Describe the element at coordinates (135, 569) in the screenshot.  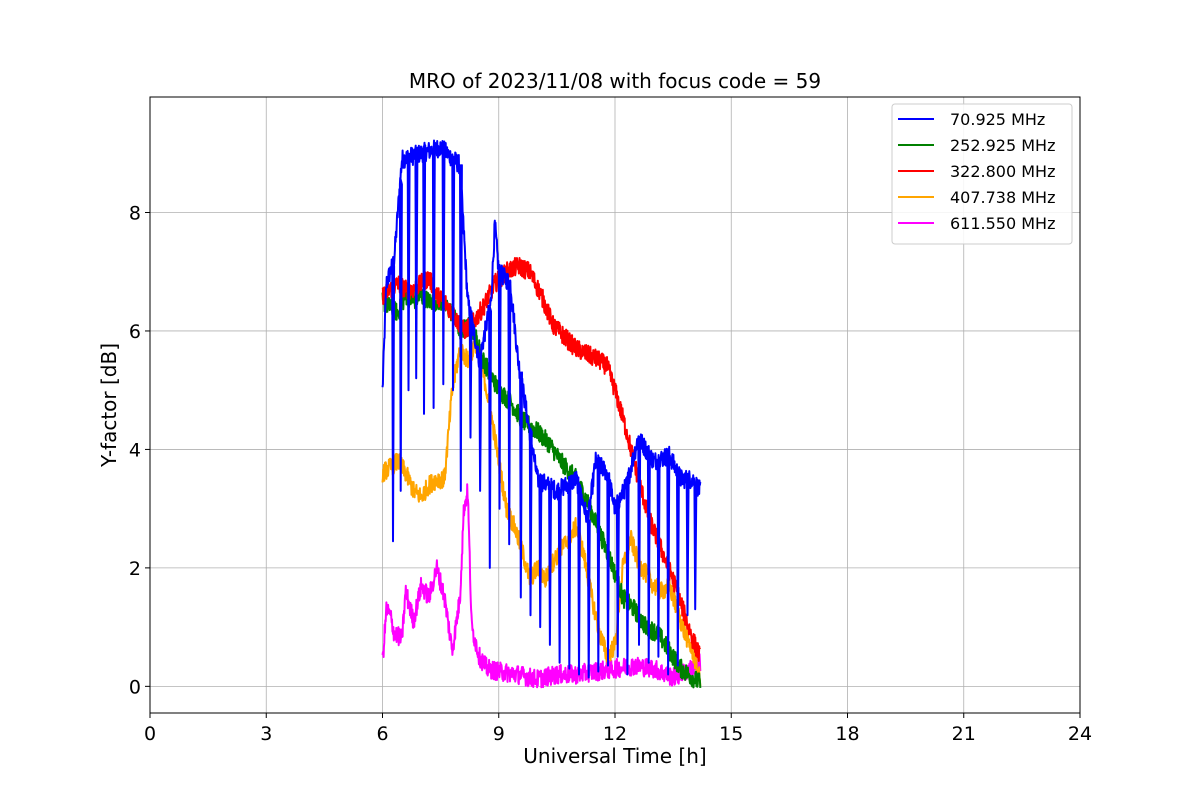
I see `y-tick-label: 2` at that location.